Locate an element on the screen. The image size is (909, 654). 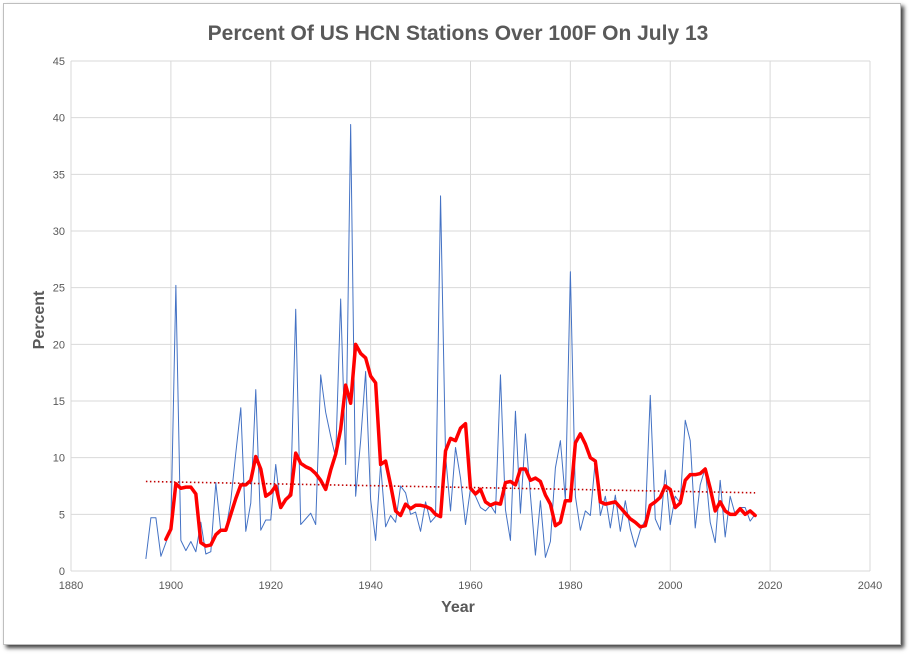
y-tick-label: 5 is located at coordinates (62, 515).